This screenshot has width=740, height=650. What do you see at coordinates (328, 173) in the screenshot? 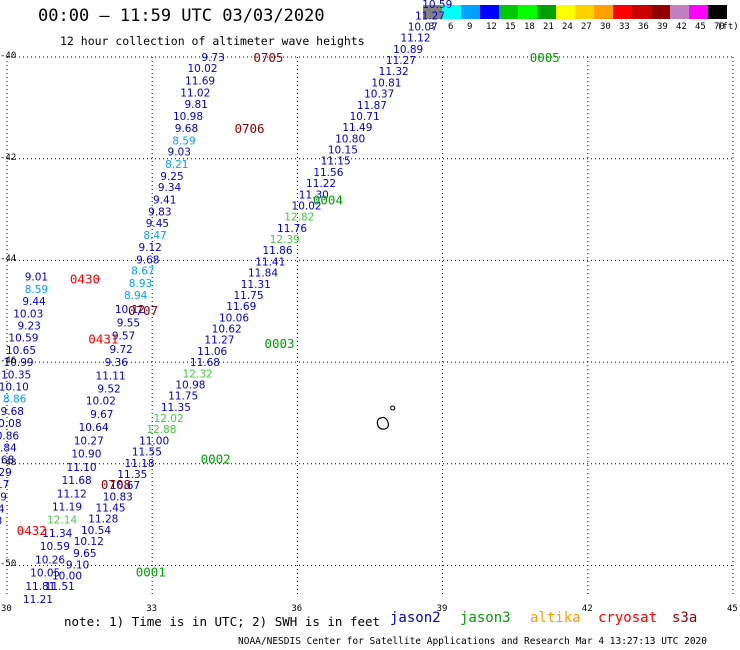
I see `wave-height-value: 11.56` at bounding box center [328, 173].